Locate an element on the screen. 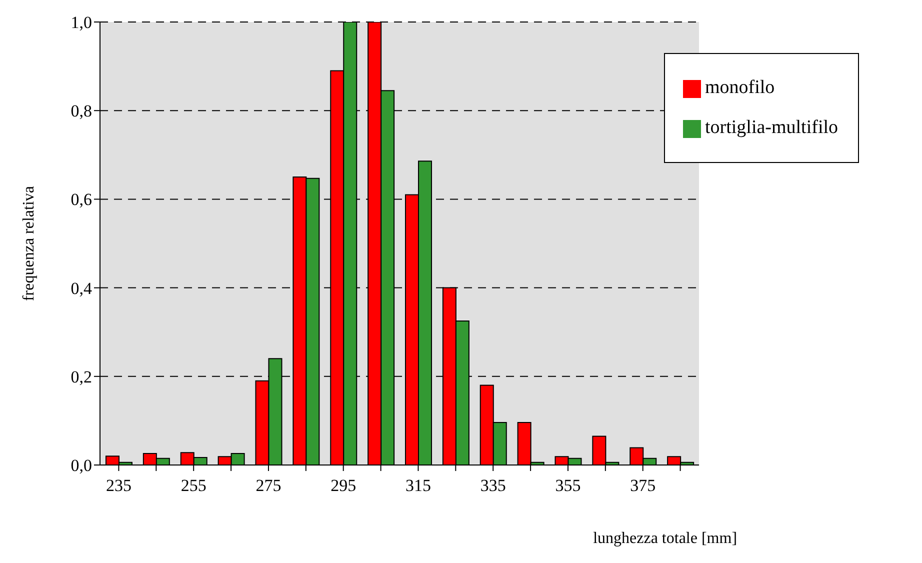  x-tick-label: 335 is located at coordinates (493, 486).